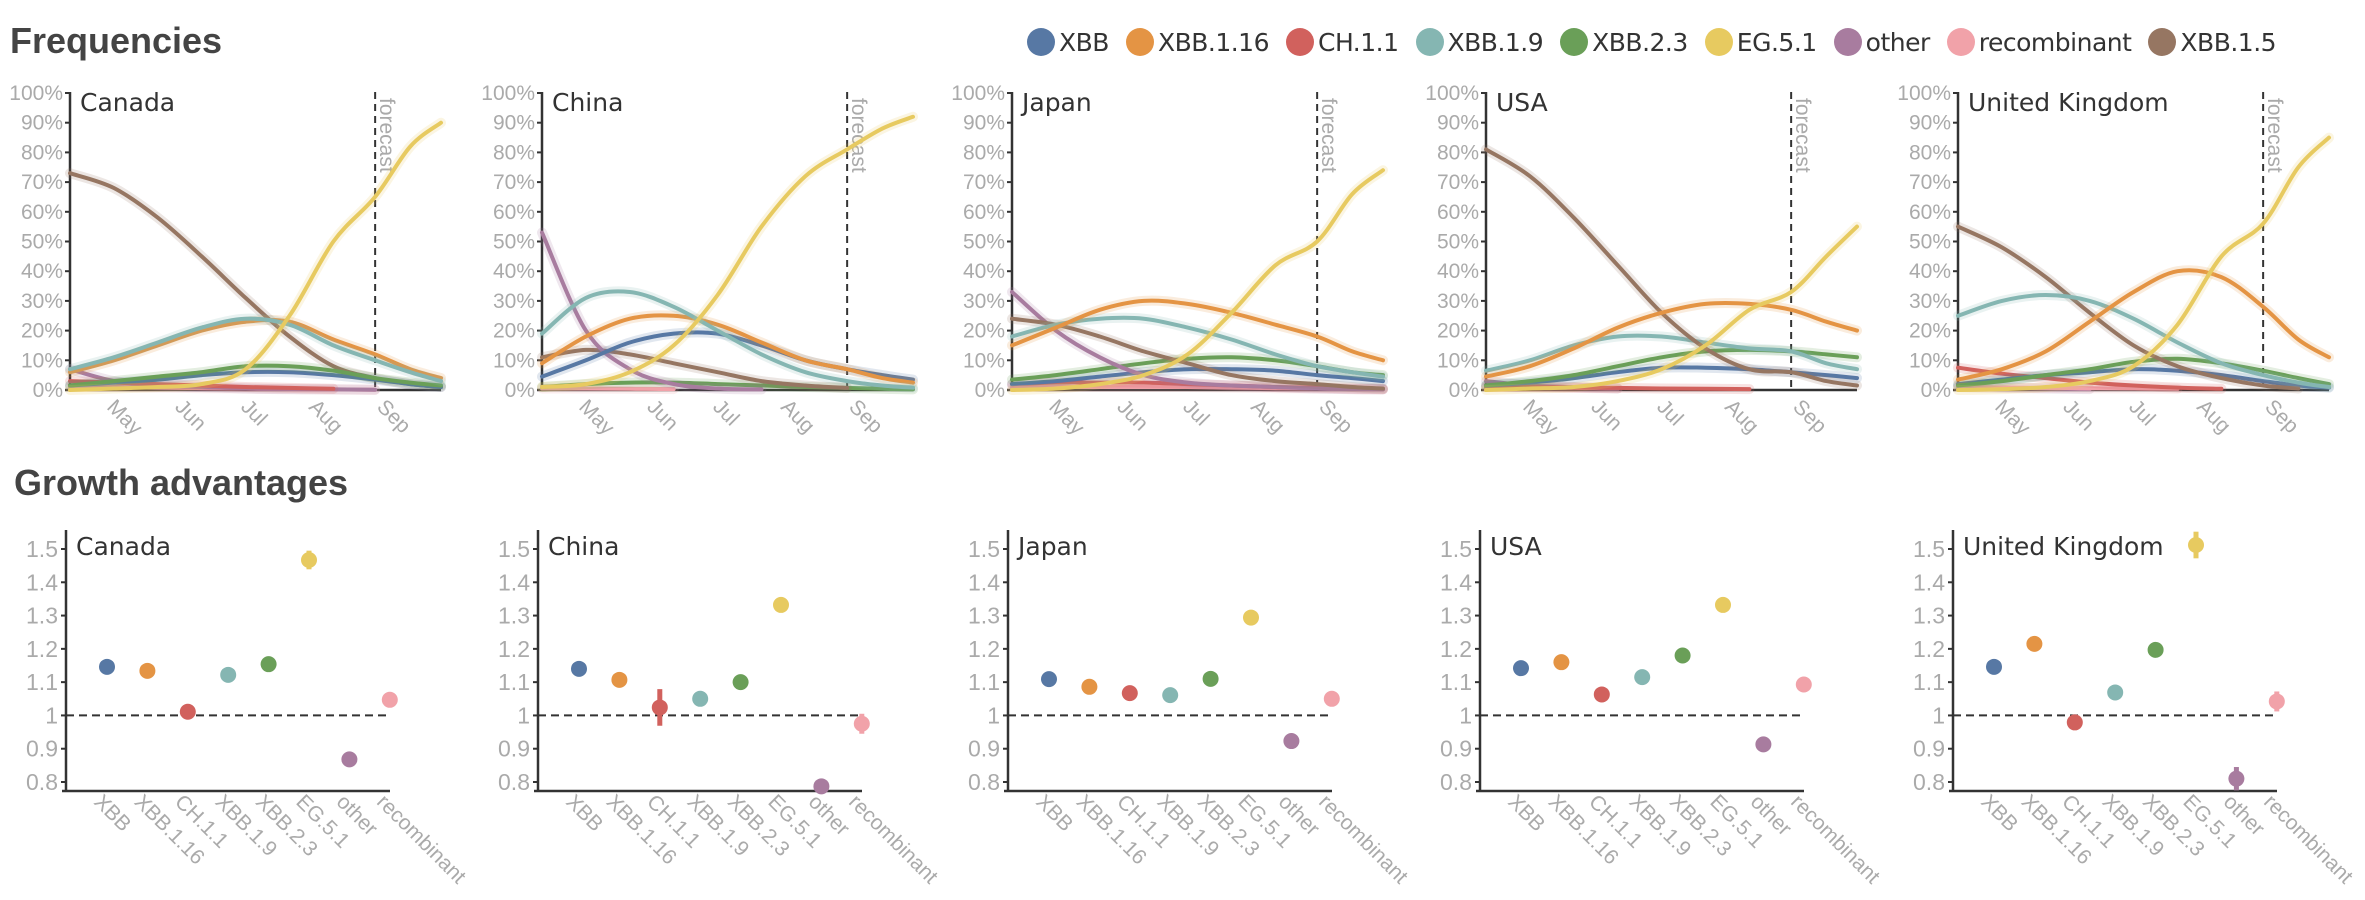 Image resolution: width=2365 pixels, height=900 pixels. Describe the element at coordinates (514, 682) in the screenshot. I see `y-tick-label: 1.1` at that location.